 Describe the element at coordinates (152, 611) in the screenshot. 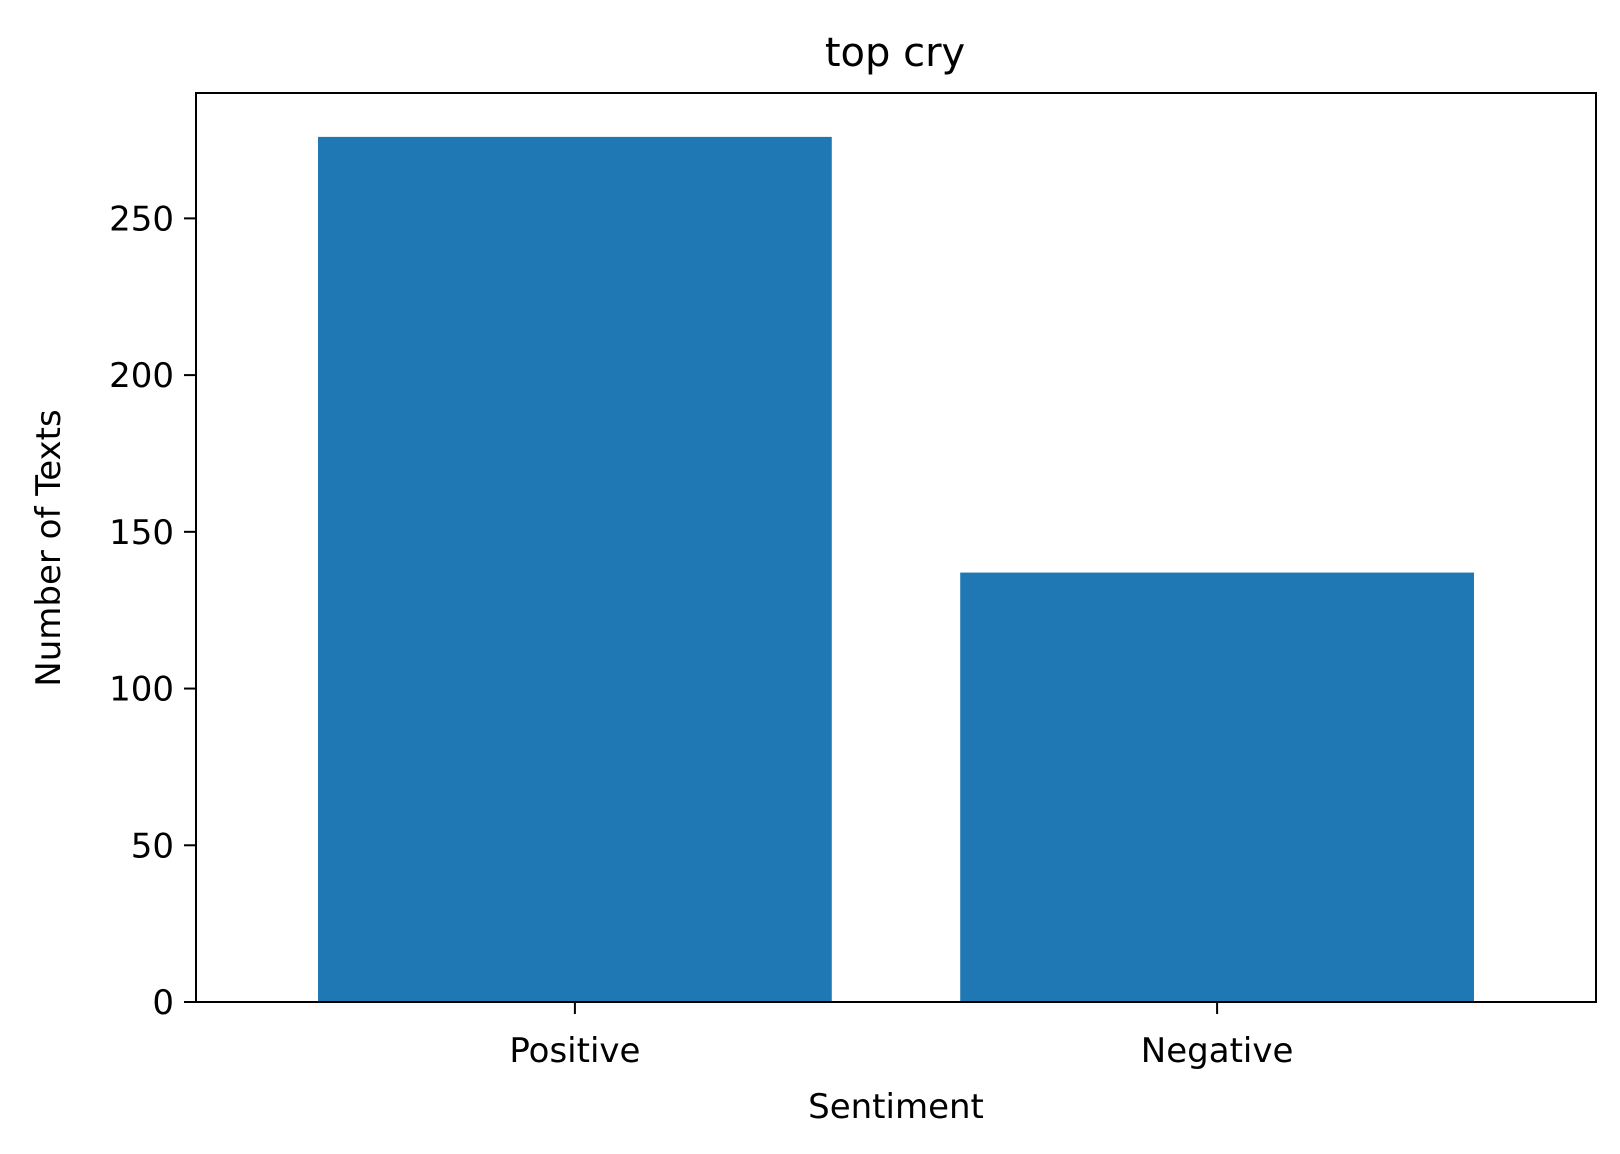

I see `y-axis-ticks: 0 50 100 150 200 250` at that location.